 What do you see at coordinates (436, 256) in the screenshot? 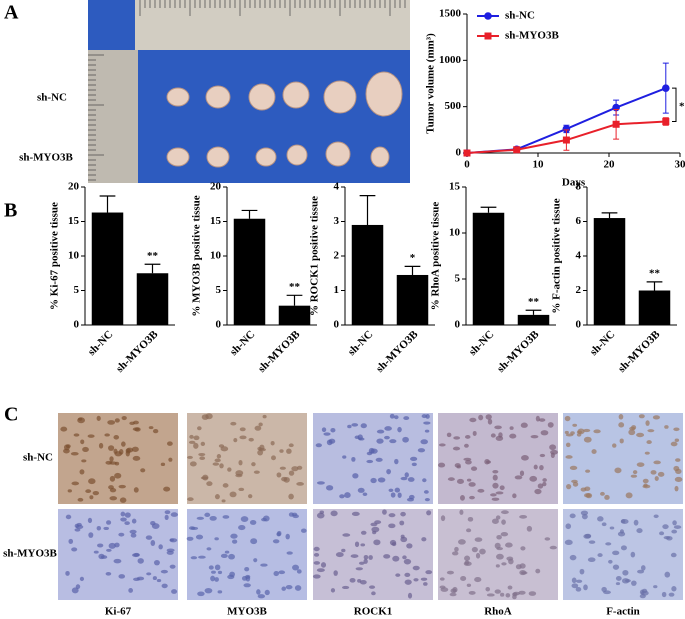
I see `y-axis-label: % RhoA positive tissue` at bounding box center [436, 256].